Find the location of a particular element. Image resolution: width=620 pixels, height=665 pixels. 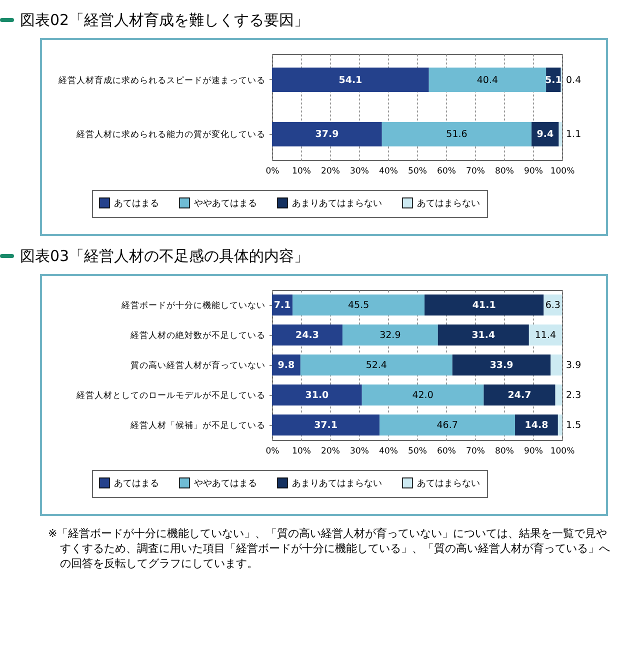

data-label: 45.5 is located at coordinates (359, 305).